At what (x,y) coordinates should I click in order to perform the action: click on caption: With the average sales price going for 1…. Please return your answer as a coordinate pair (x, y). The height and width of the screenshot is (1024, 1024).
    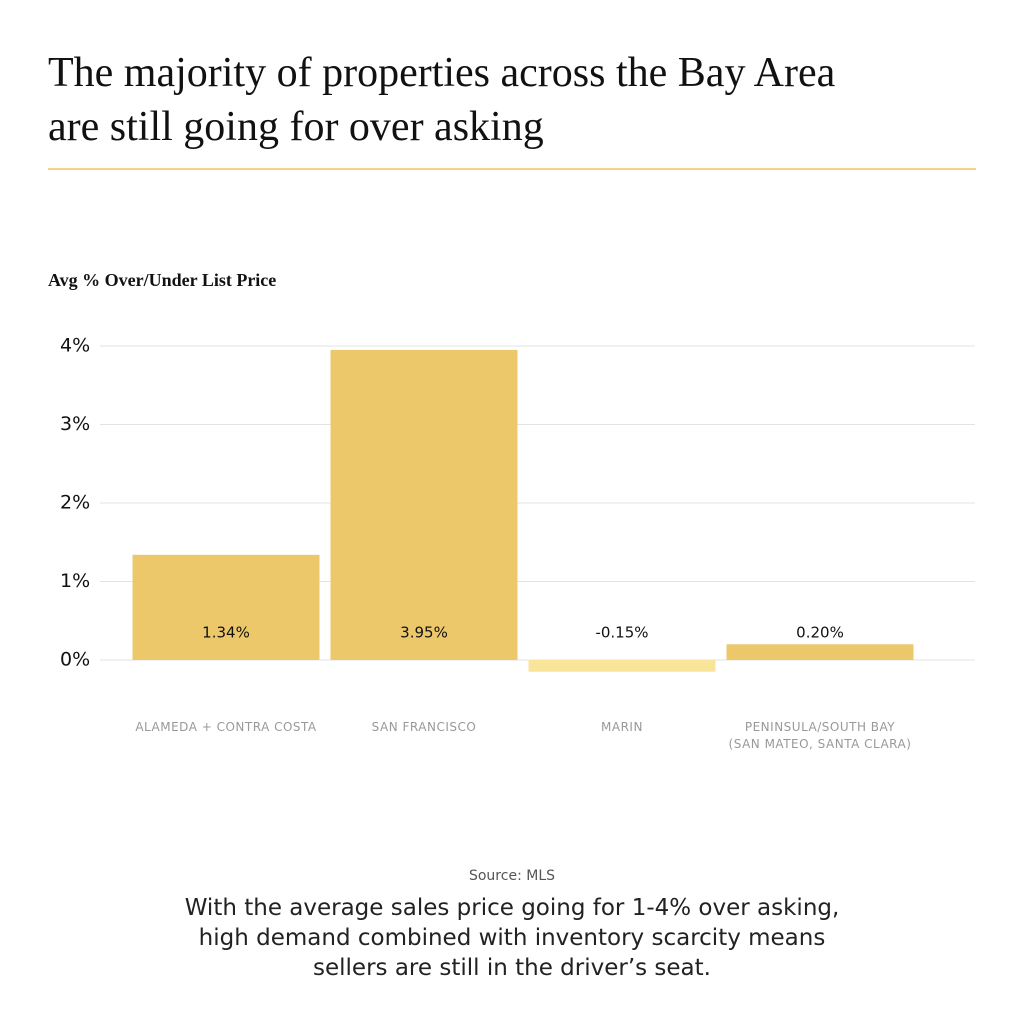
    Looking at the image, I should click on (512, 938).